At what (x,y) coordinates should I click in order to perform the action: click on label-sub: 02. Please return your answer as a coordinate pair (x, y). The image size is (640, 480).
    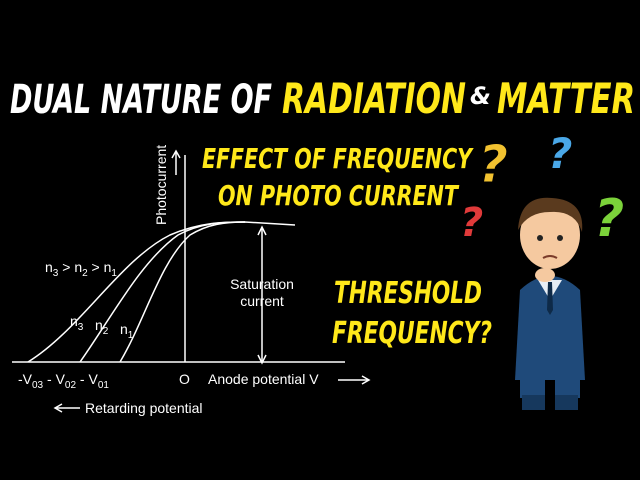
    Looking at the image, I should click on (71, 385).